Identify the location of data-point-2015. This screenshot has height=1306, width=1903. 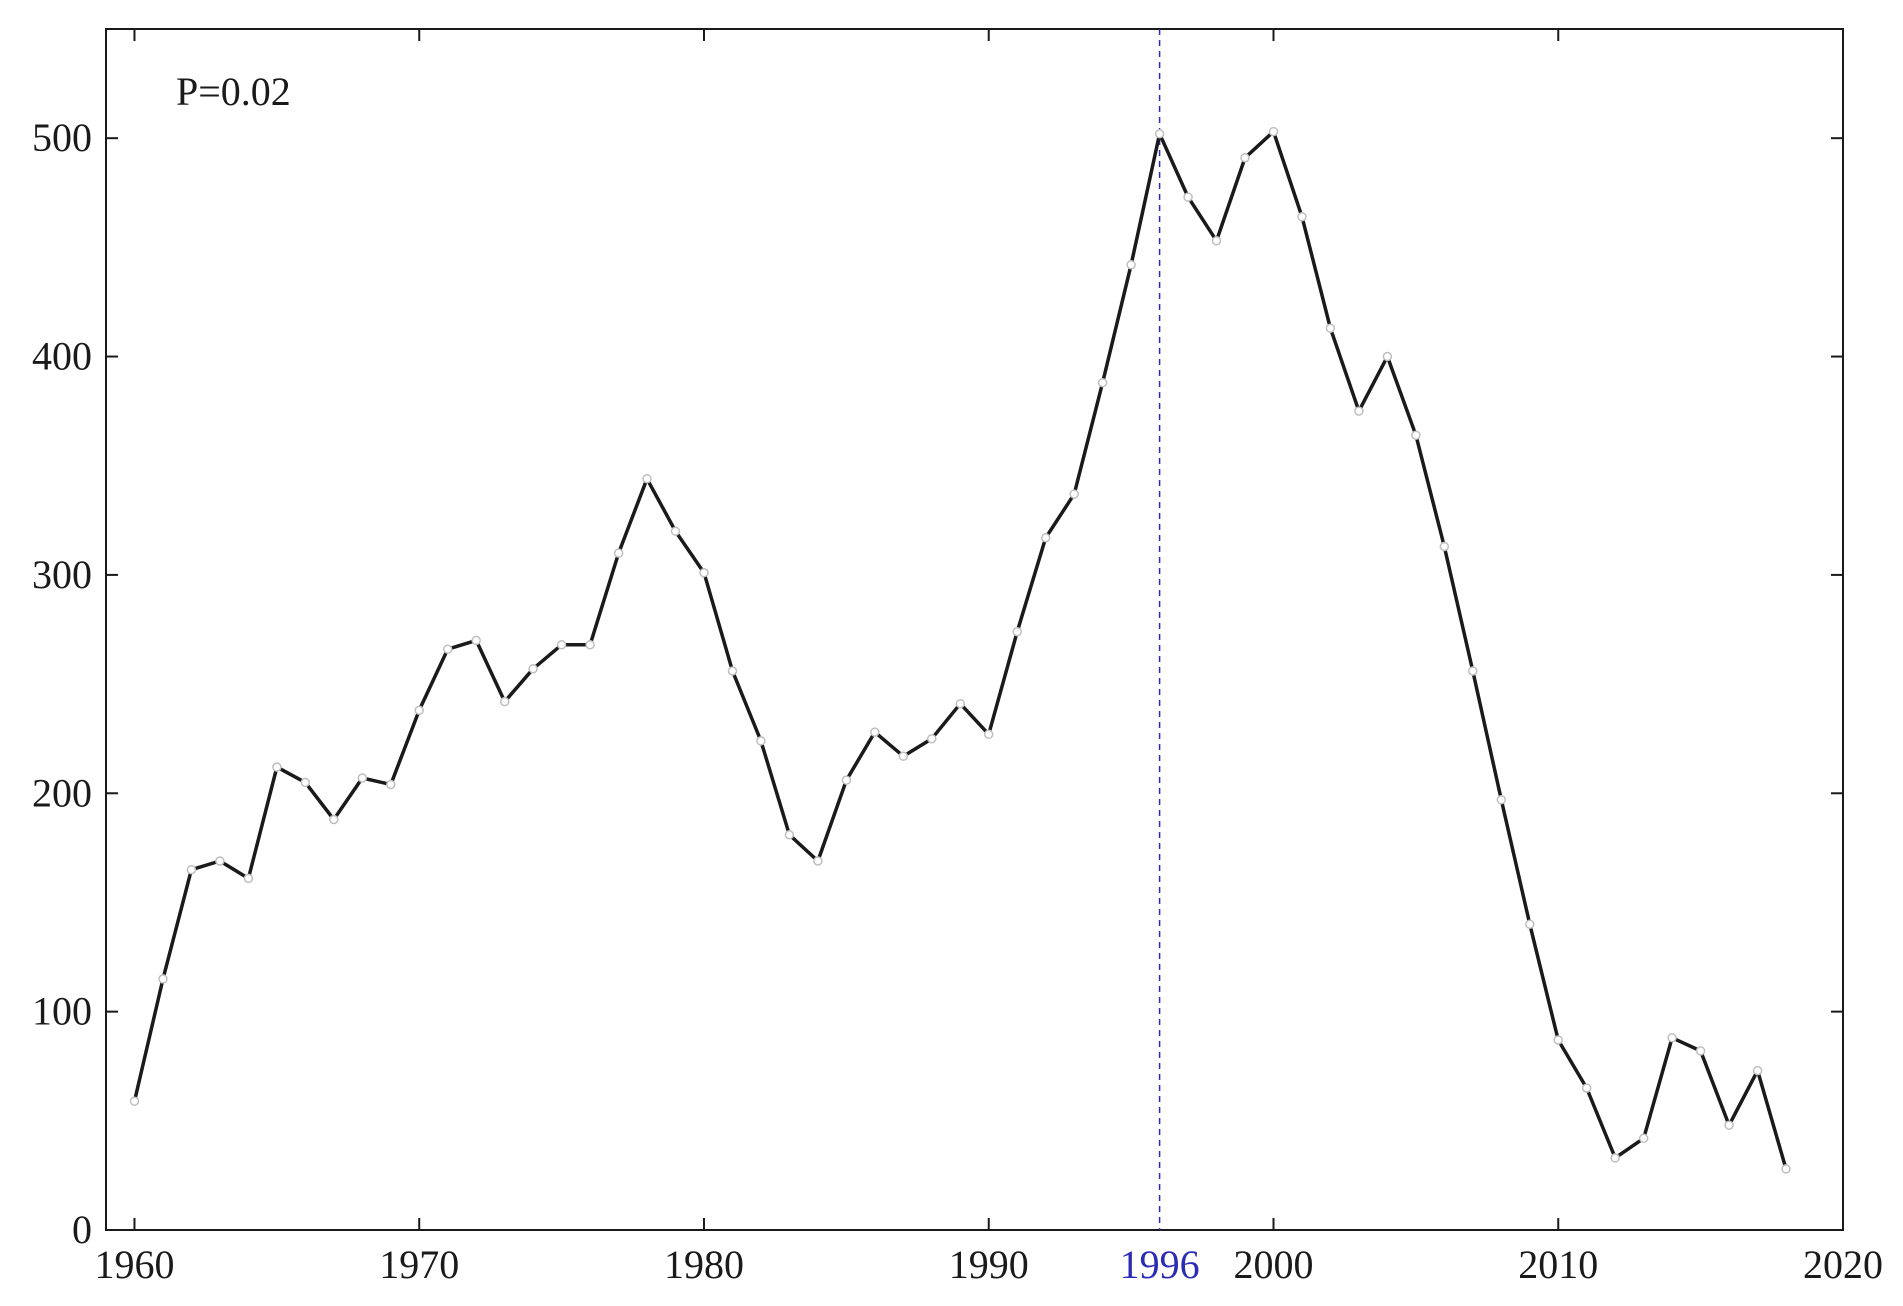
(1700, 1051).